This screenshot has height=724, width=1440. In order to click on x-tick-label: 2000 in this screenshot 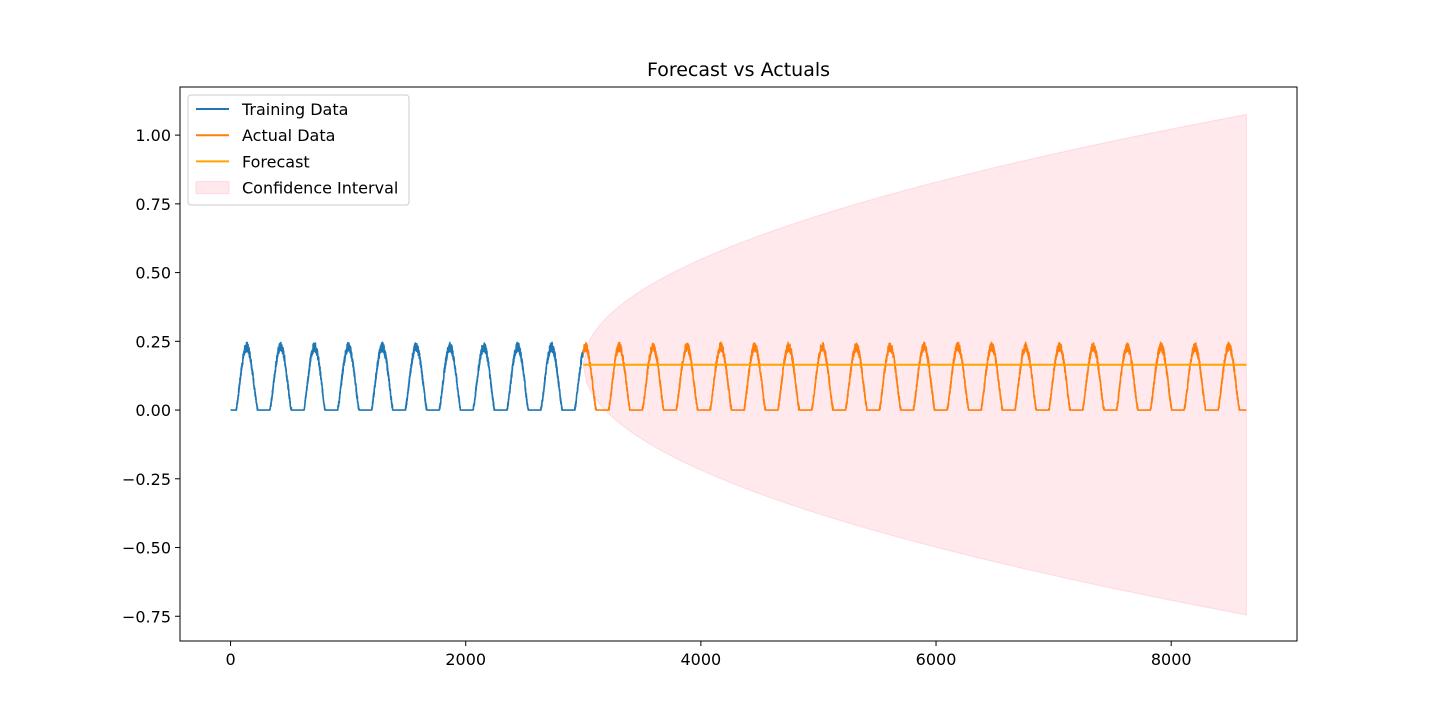, I will do `click(465, 659)`.